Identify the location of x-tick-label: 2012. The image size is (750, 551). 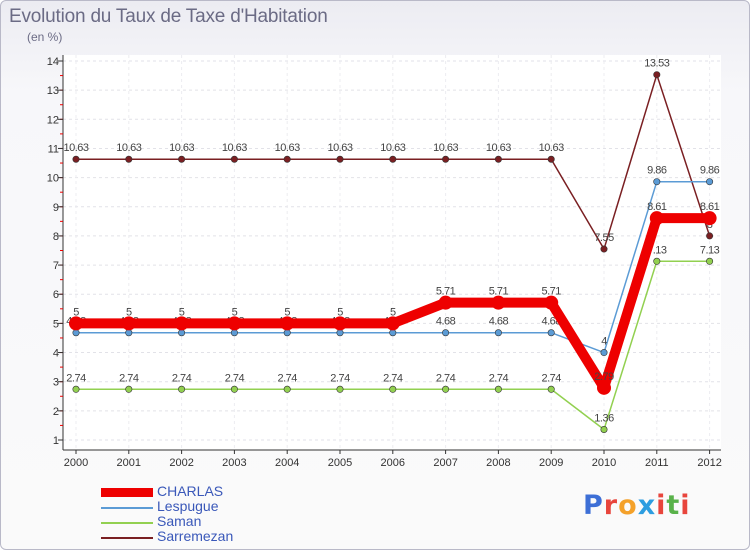
(709, 463).